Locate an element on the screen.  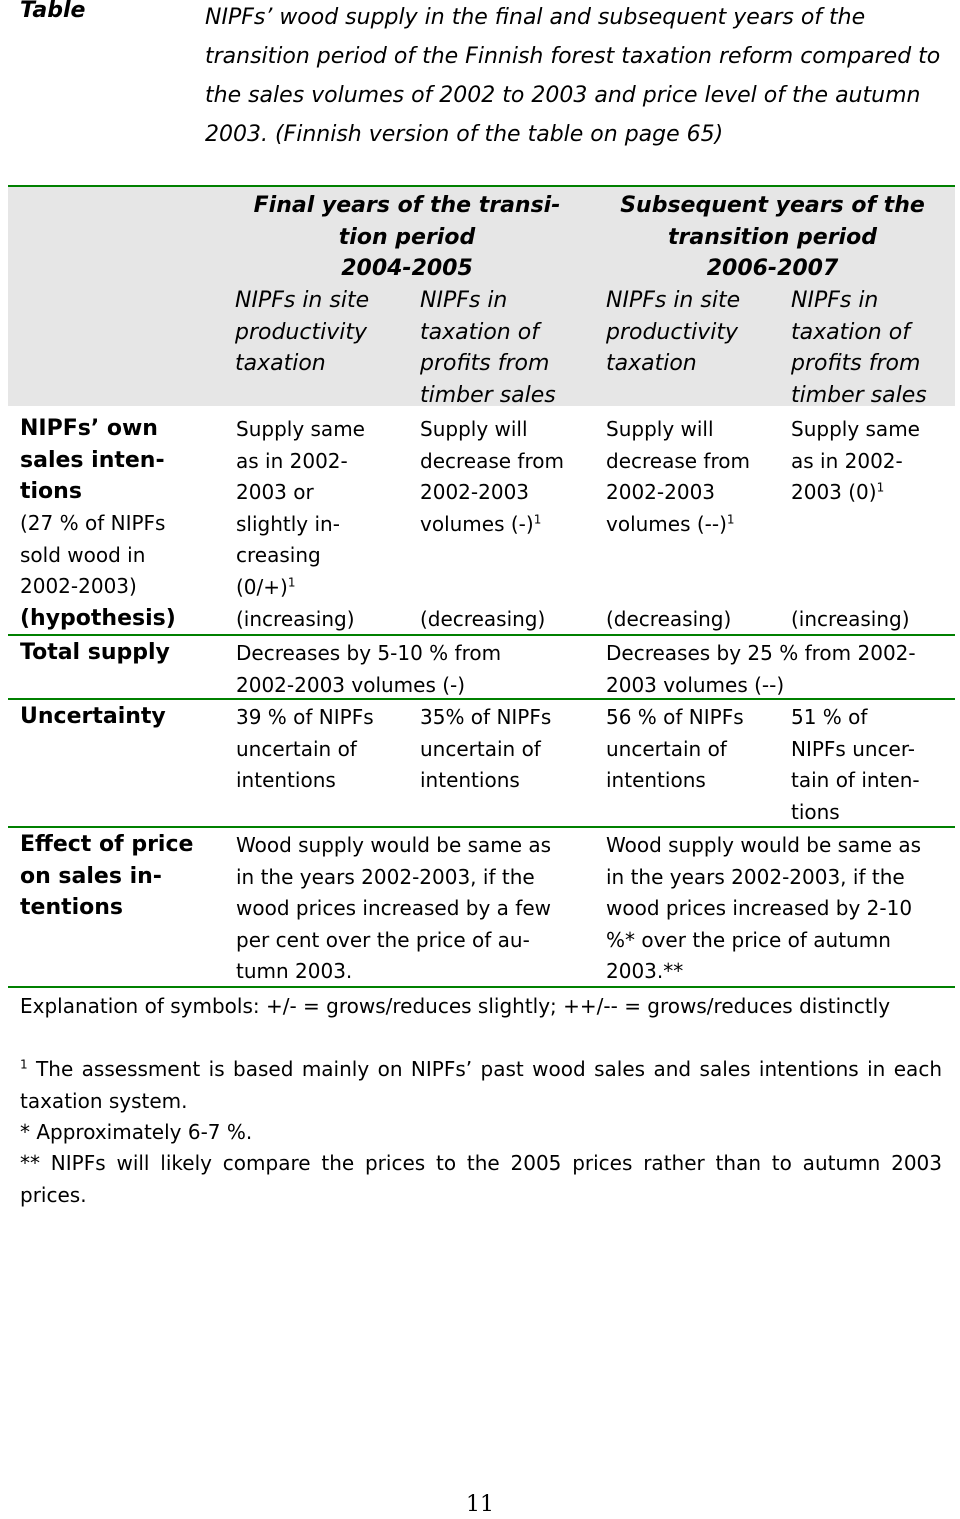
cell-hypothesis-2: (decreasing) is located at coordinates (483, 619).